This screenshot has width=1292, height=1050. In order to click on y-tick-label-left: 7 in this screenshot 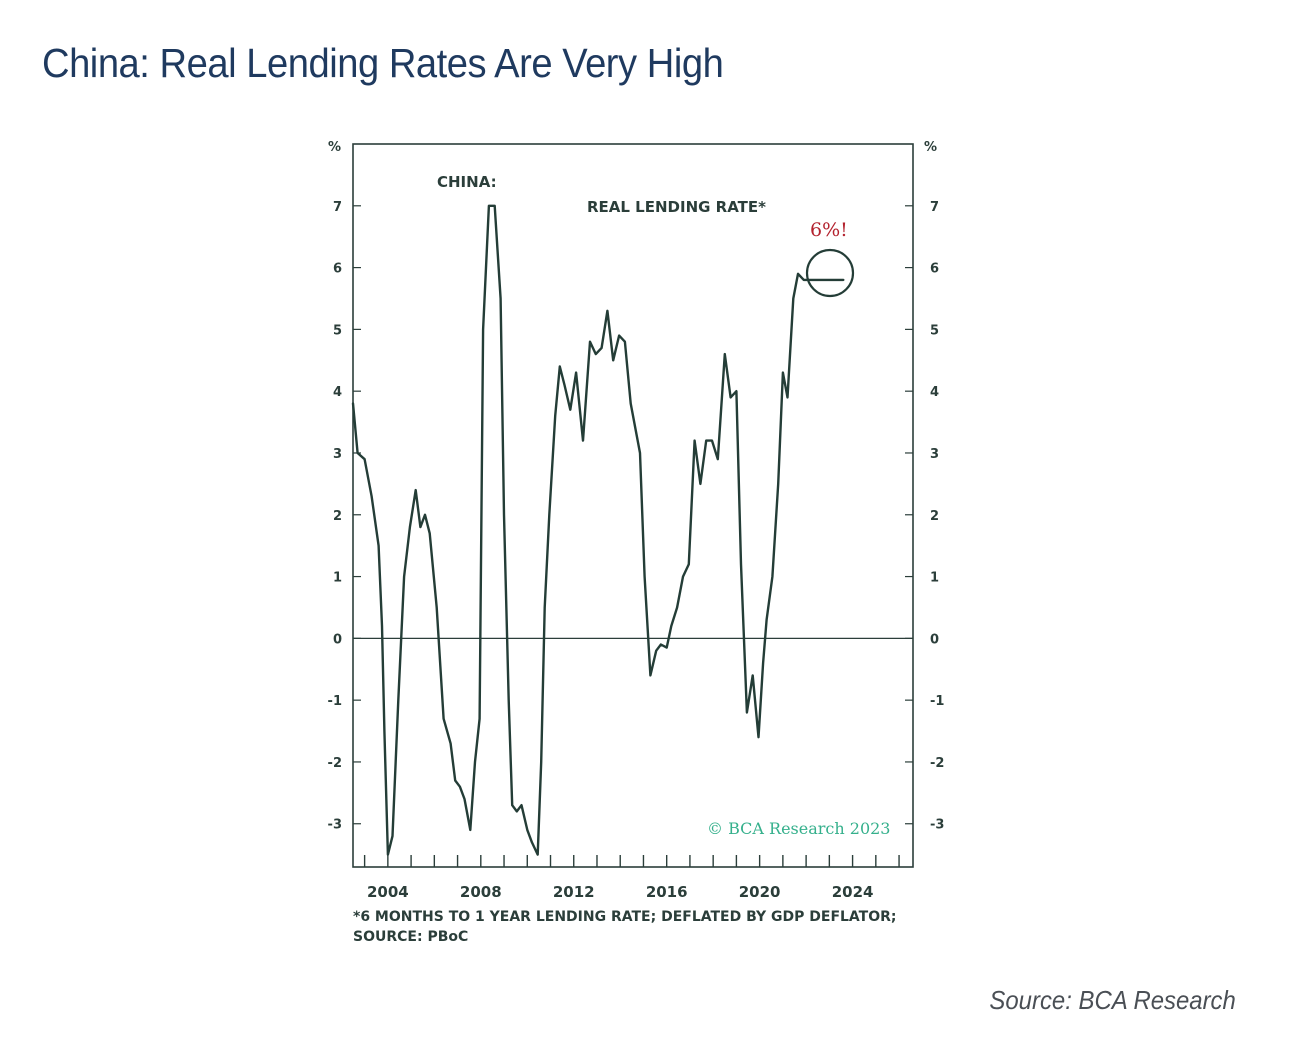, I will do `click(337, 207)`.